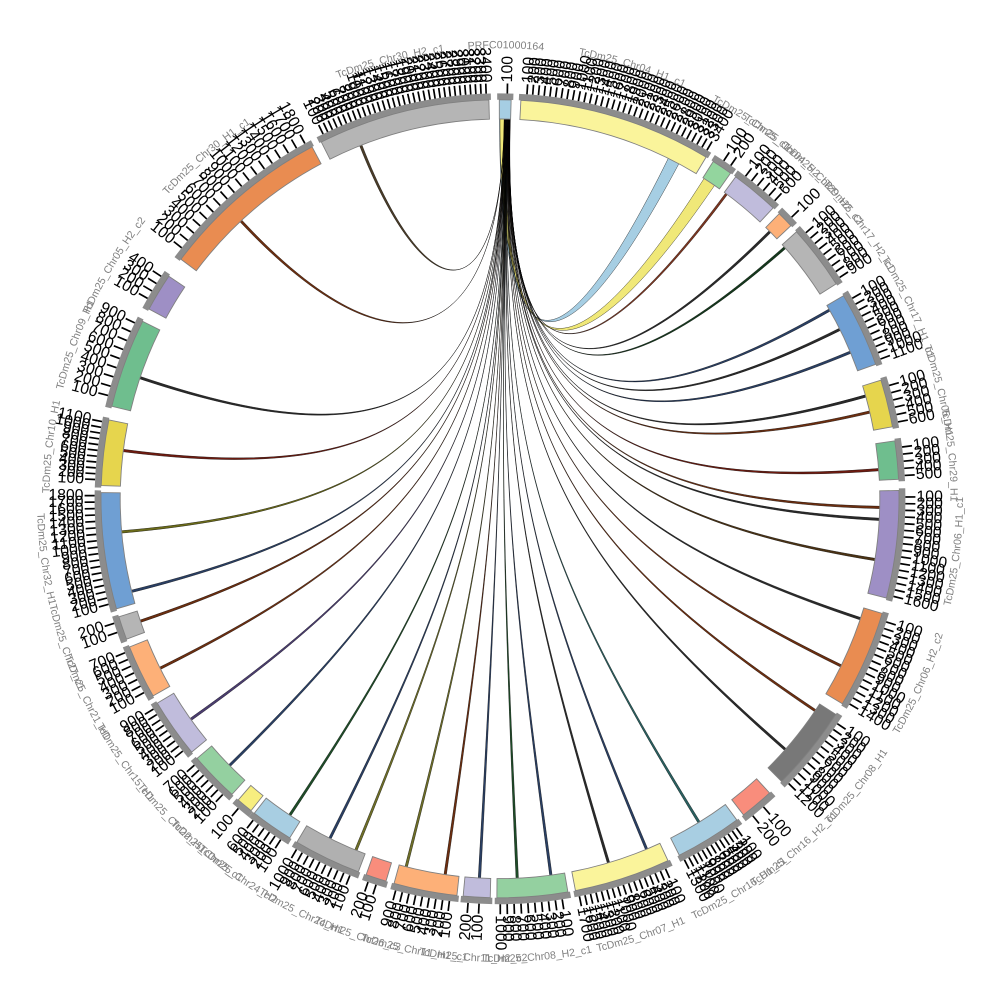  I want to click on svg-text: 2400, so click(430, 71).